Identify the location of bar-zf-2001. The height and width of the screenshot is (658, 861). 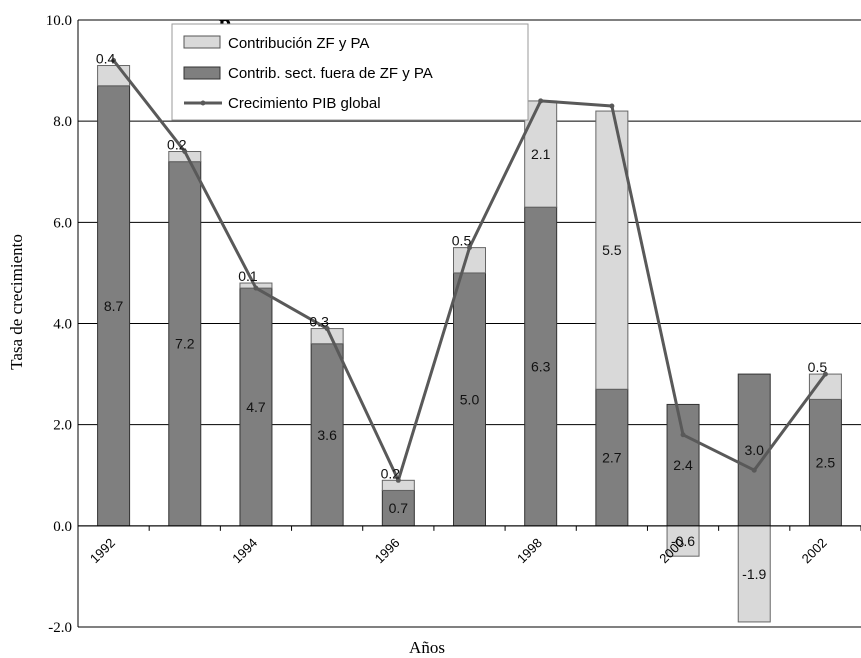
(754, 574).